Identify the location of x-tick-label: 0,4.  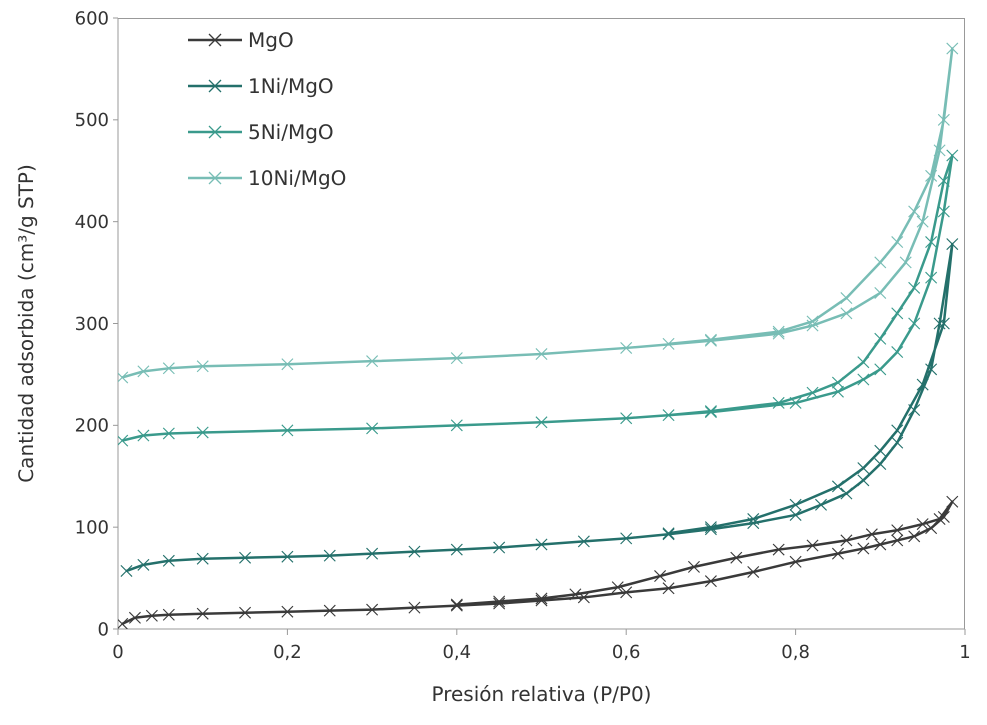
(457, 652).